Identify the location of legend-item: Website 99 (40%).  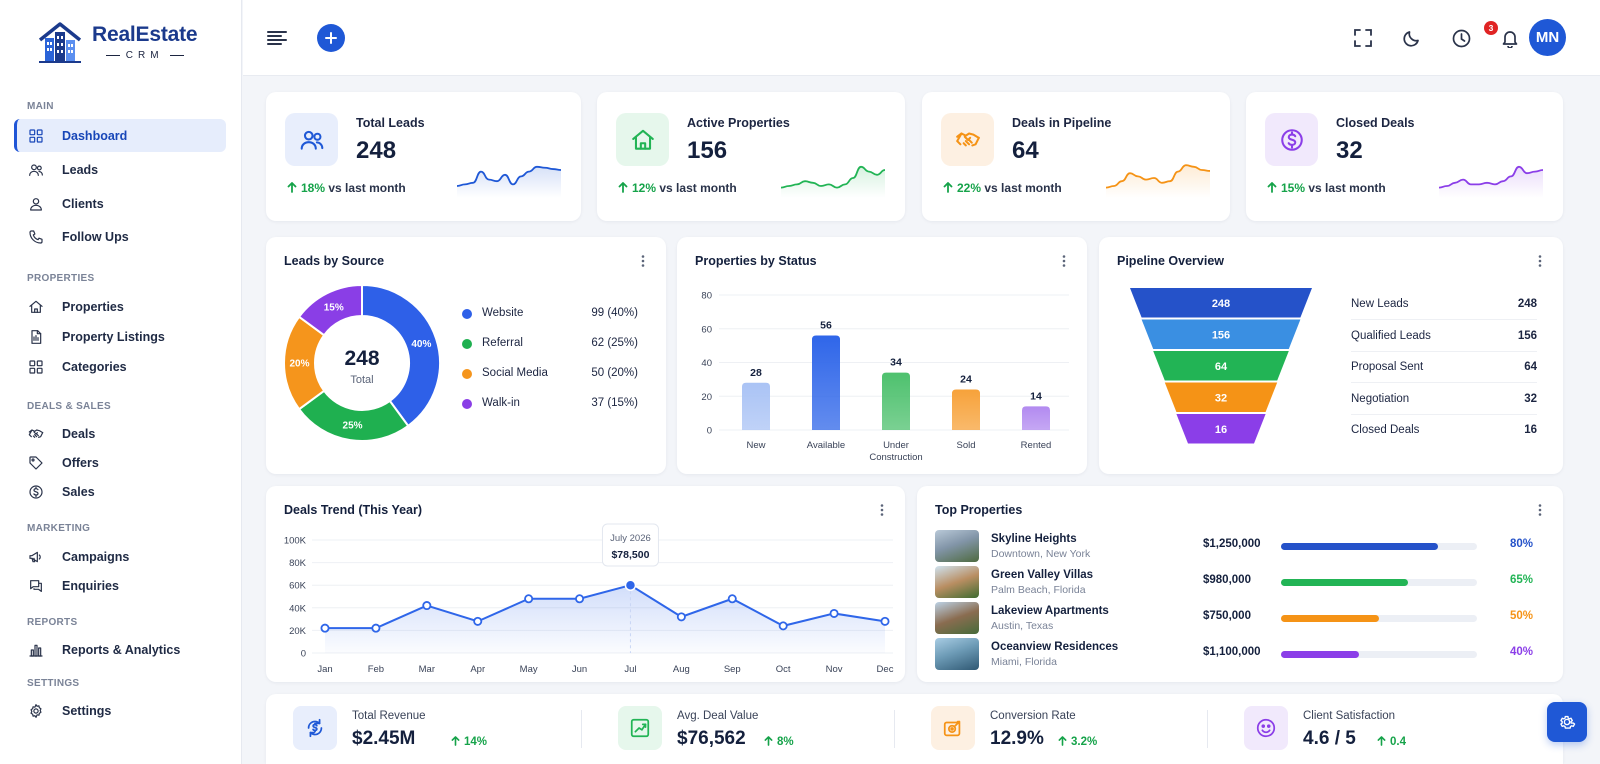
(550, 314).